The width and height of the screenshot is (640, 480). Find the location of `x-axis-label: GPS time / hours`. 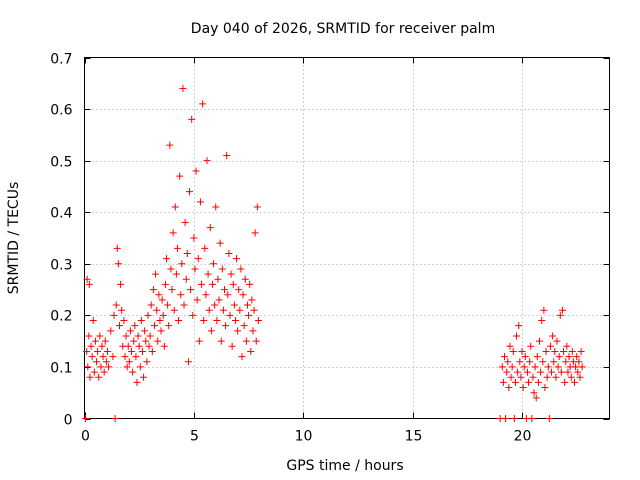

x-axis-label: GPS time / hours is located at coordinates (344, 466).